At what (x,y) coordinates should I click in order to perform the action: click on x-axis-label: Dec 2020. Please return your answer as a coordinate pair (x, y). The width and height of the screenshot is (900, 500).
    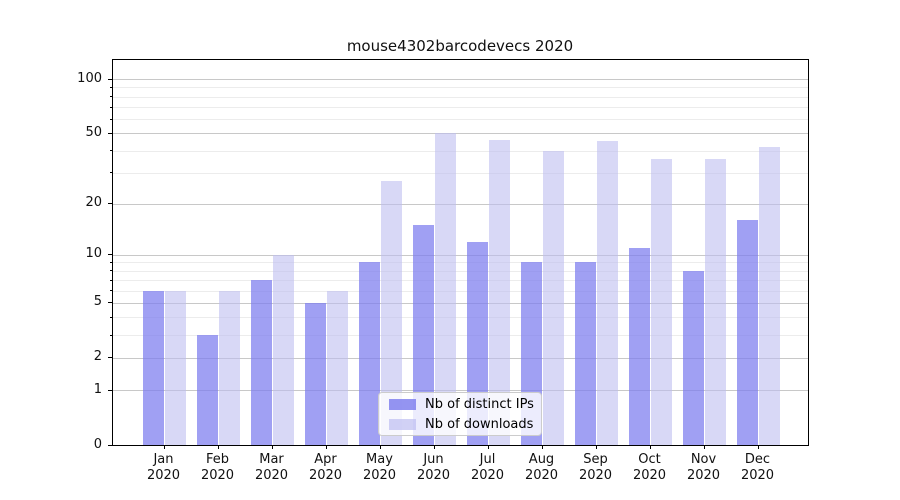
    Looking at the image, I should click on (758, 467).